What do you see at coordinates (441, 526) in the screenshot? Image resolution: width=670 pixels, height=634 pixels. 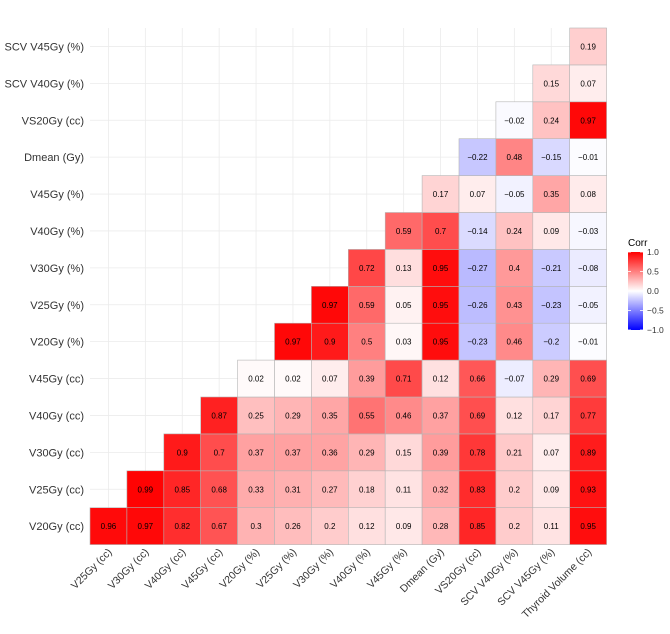 I see `cell-value-label: 0.28` at bounding box center [441, 526].